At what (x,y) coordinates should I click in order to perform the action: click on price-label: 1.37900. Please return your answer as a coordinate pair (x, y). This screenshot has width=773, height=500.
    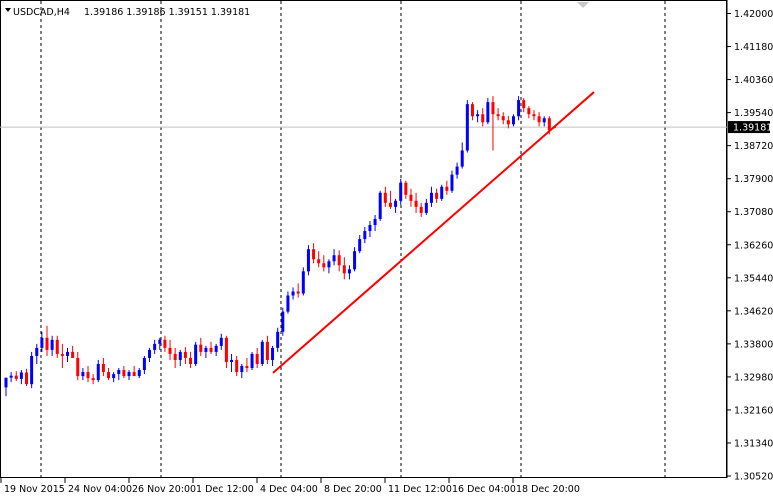
    Looking at the image, I should click on (753, 179).